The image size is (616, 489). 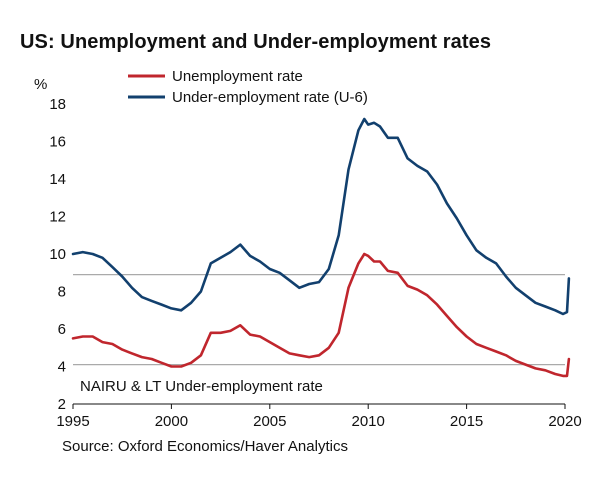 I want to click on x-tick-label-2020: 2020, so click(x=564, y=421).